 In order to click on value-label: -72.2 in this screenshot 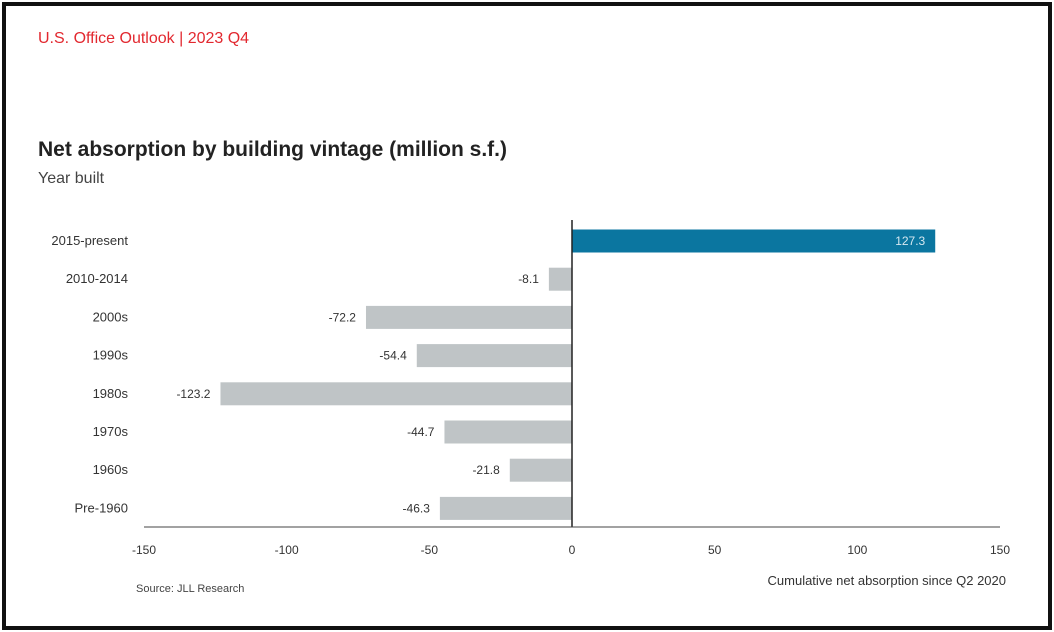, I will do `click(343, 317)`.